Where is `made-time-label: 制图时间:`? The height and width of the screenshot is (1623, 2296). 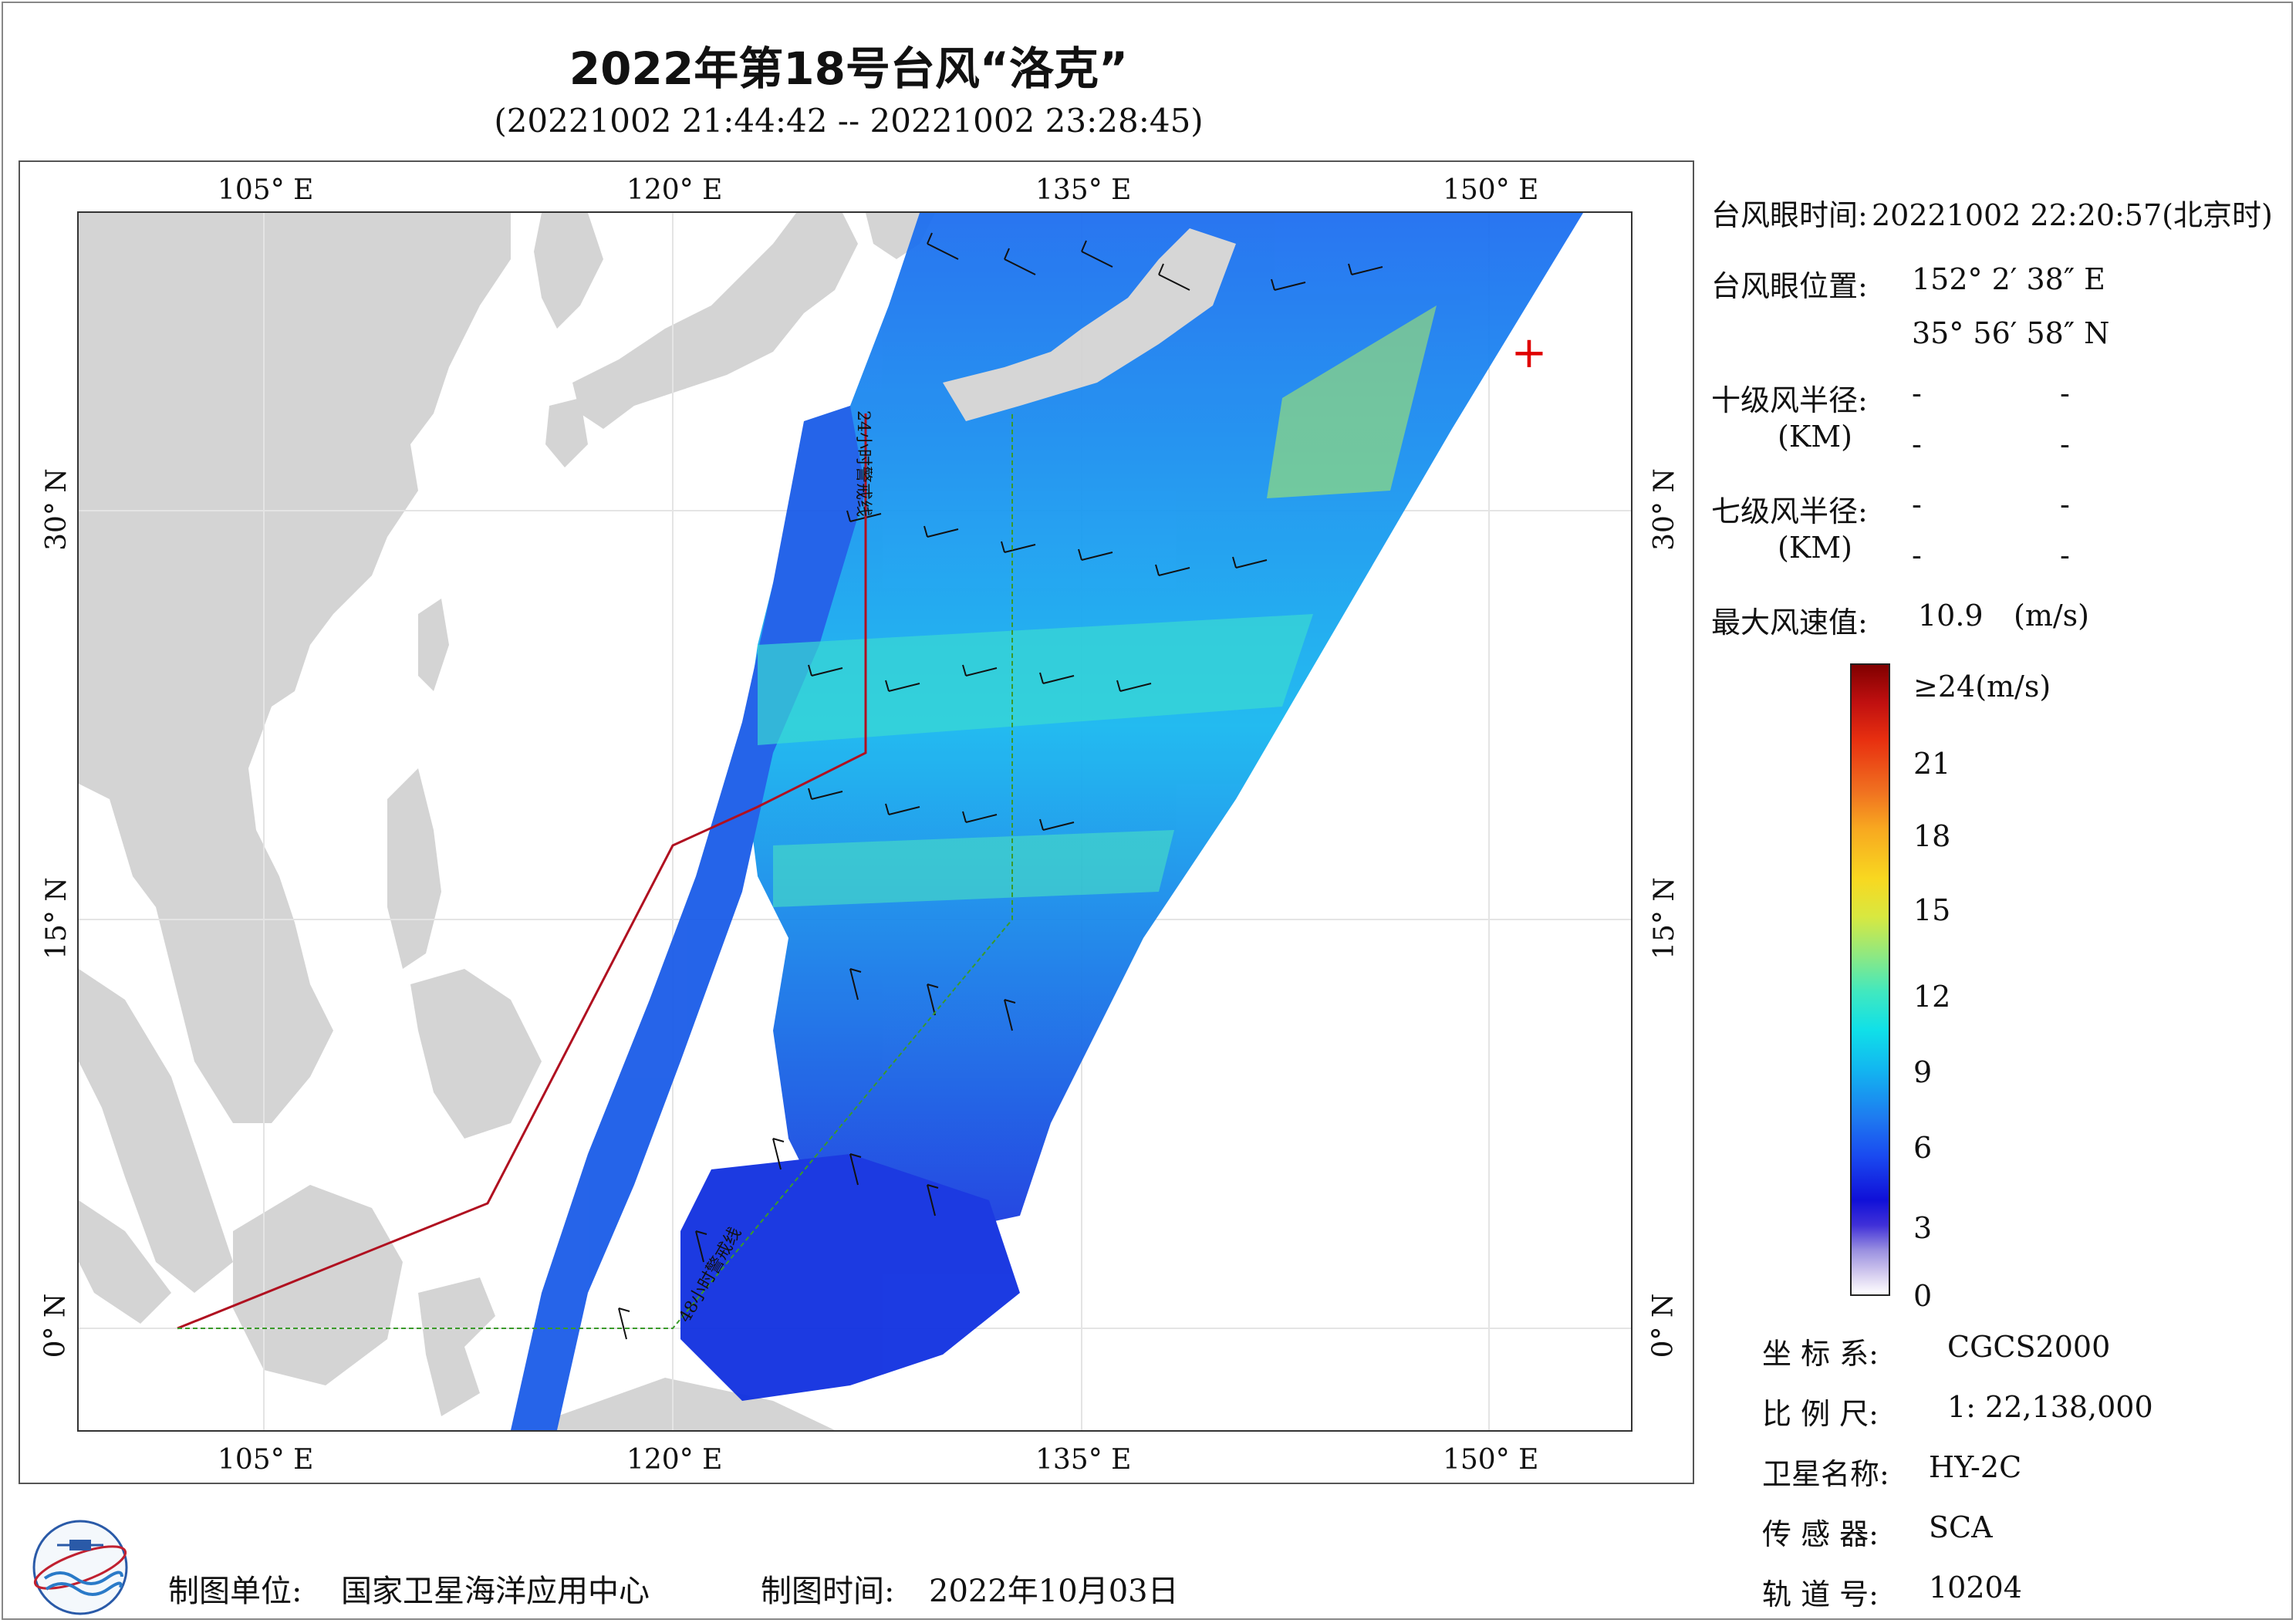
made-time-label: 制图时间: is located at coordinates (828, 1591).